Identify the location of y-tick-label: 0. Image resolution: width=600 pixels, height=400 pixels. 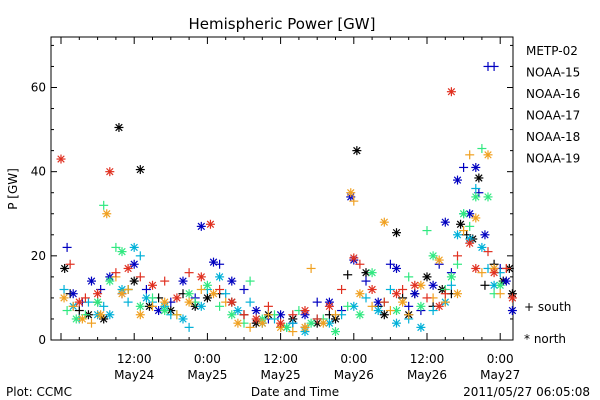
(42, 340).